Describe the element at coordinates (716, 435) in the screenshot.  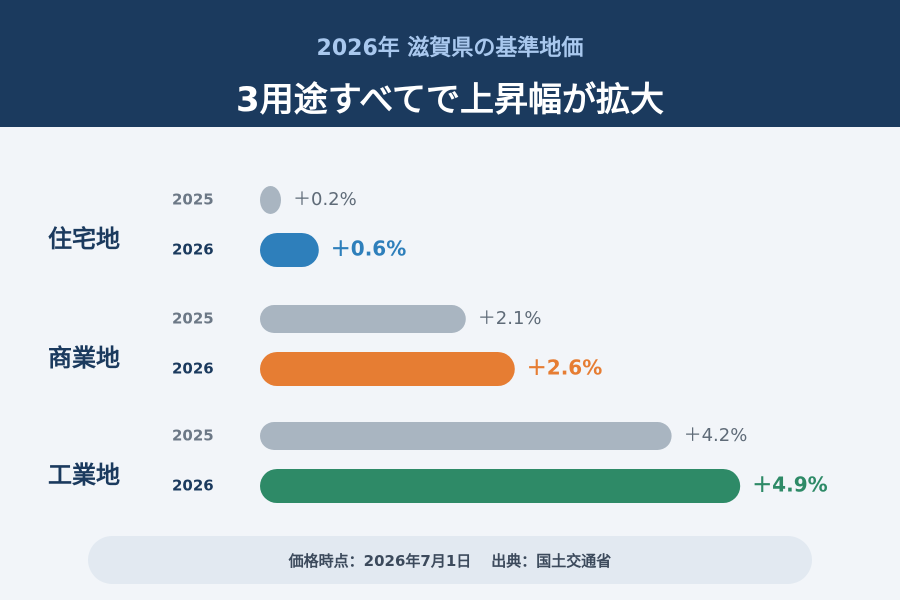
I see `value-label-2-0: ＋4.2%` at that location.